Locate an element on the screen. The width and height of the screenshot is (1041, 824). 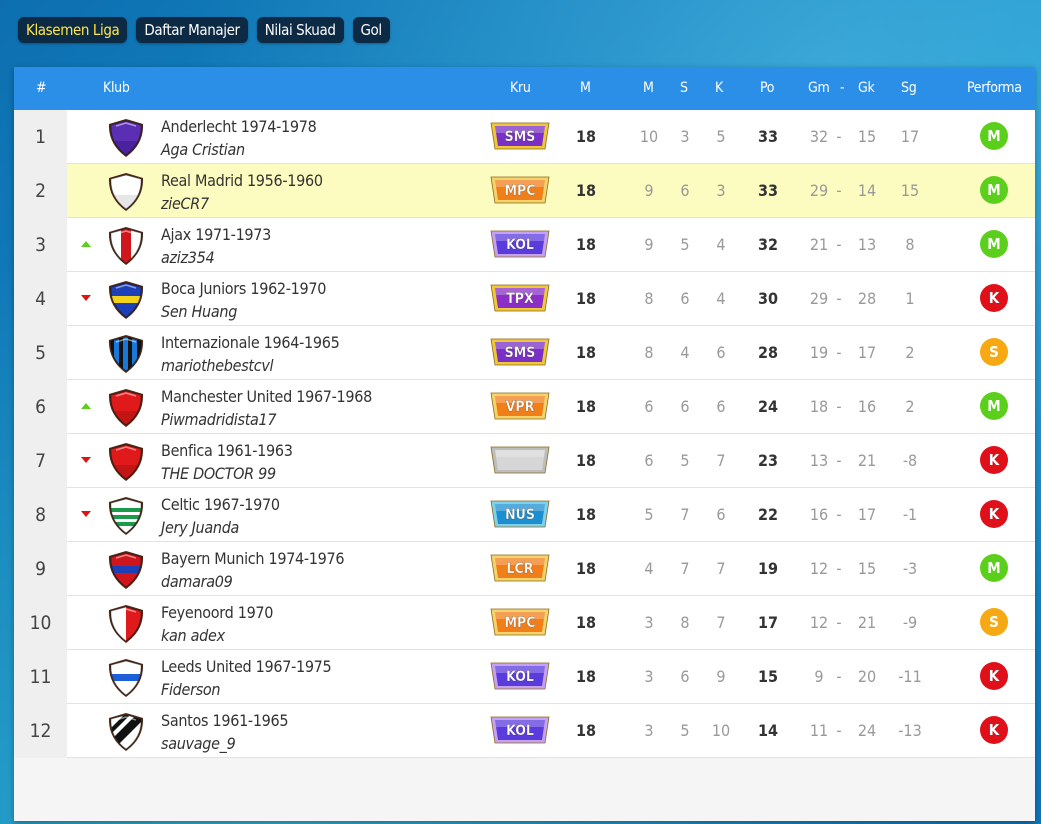
crew-badge: TPX is located at coordinates (520, 298).